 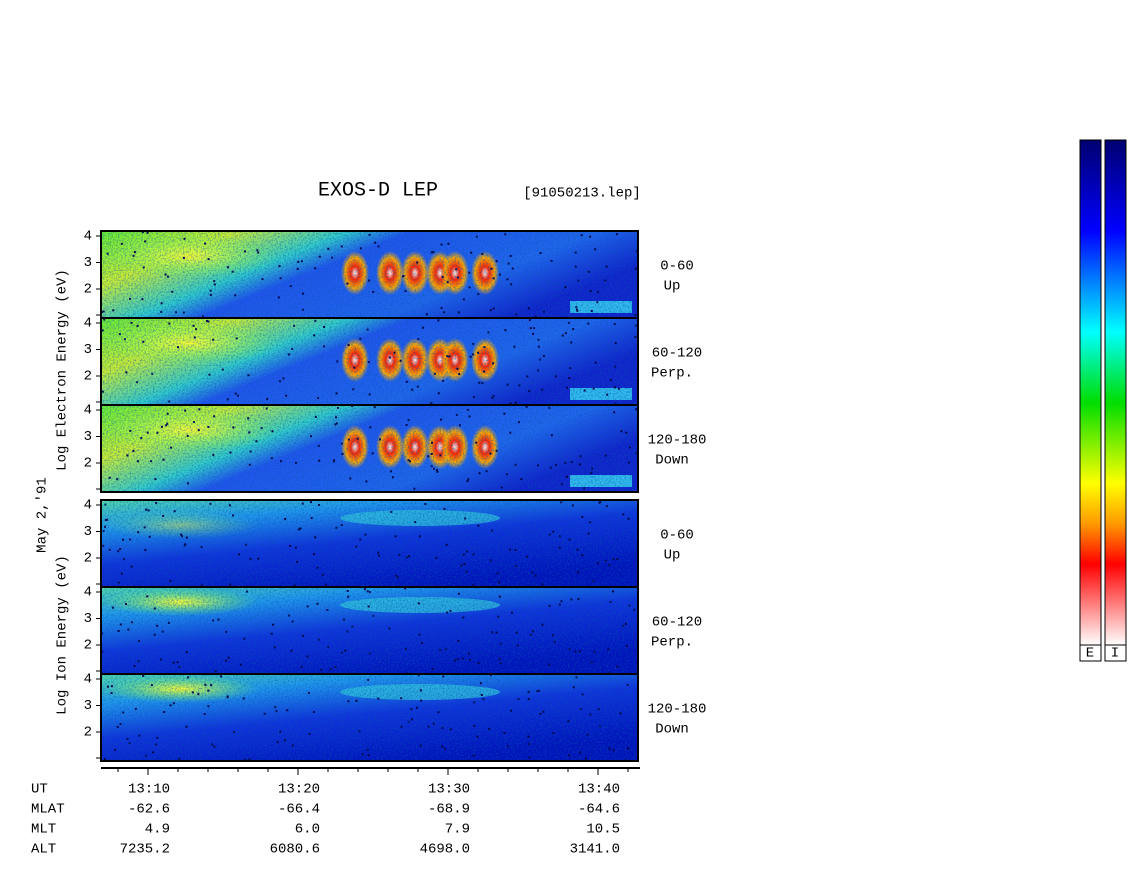 What do you see at coordinates (445, 850) in the screenshot?
I see `ephemeris-value: 4698.0` at bounding box center [445, 850].